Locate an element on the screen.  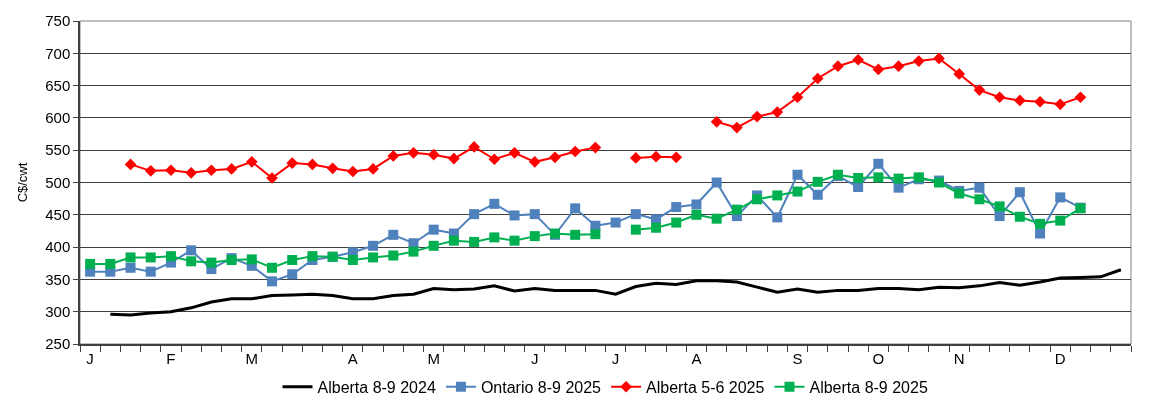
legend-label: Alberta 8-9 2024 is located at coordinates (376, 387).